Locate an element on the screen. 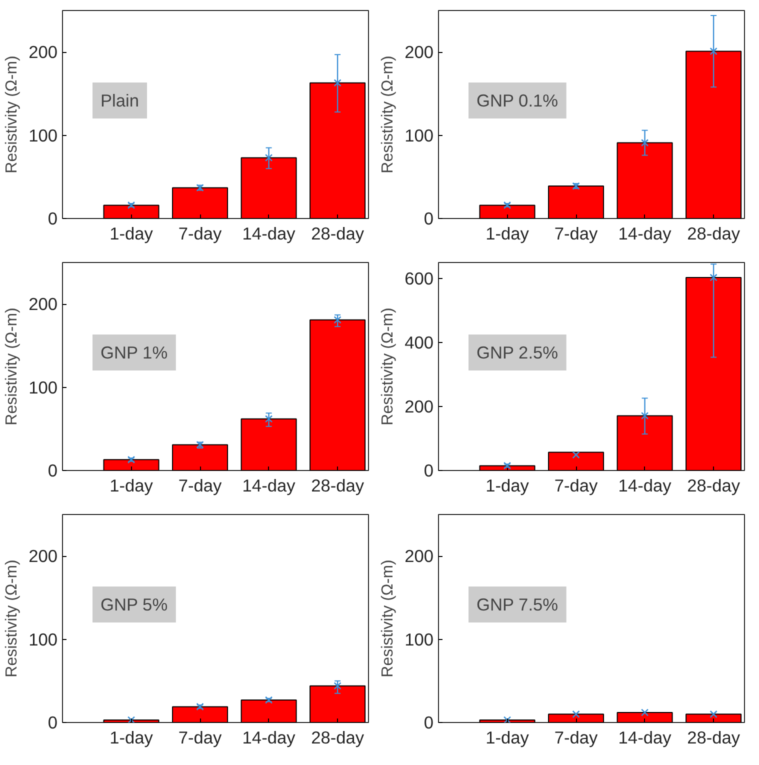 The width and height of the screenshot is (759, 765). annotation: GNP 0.1% is located at coordinates (517, 100).